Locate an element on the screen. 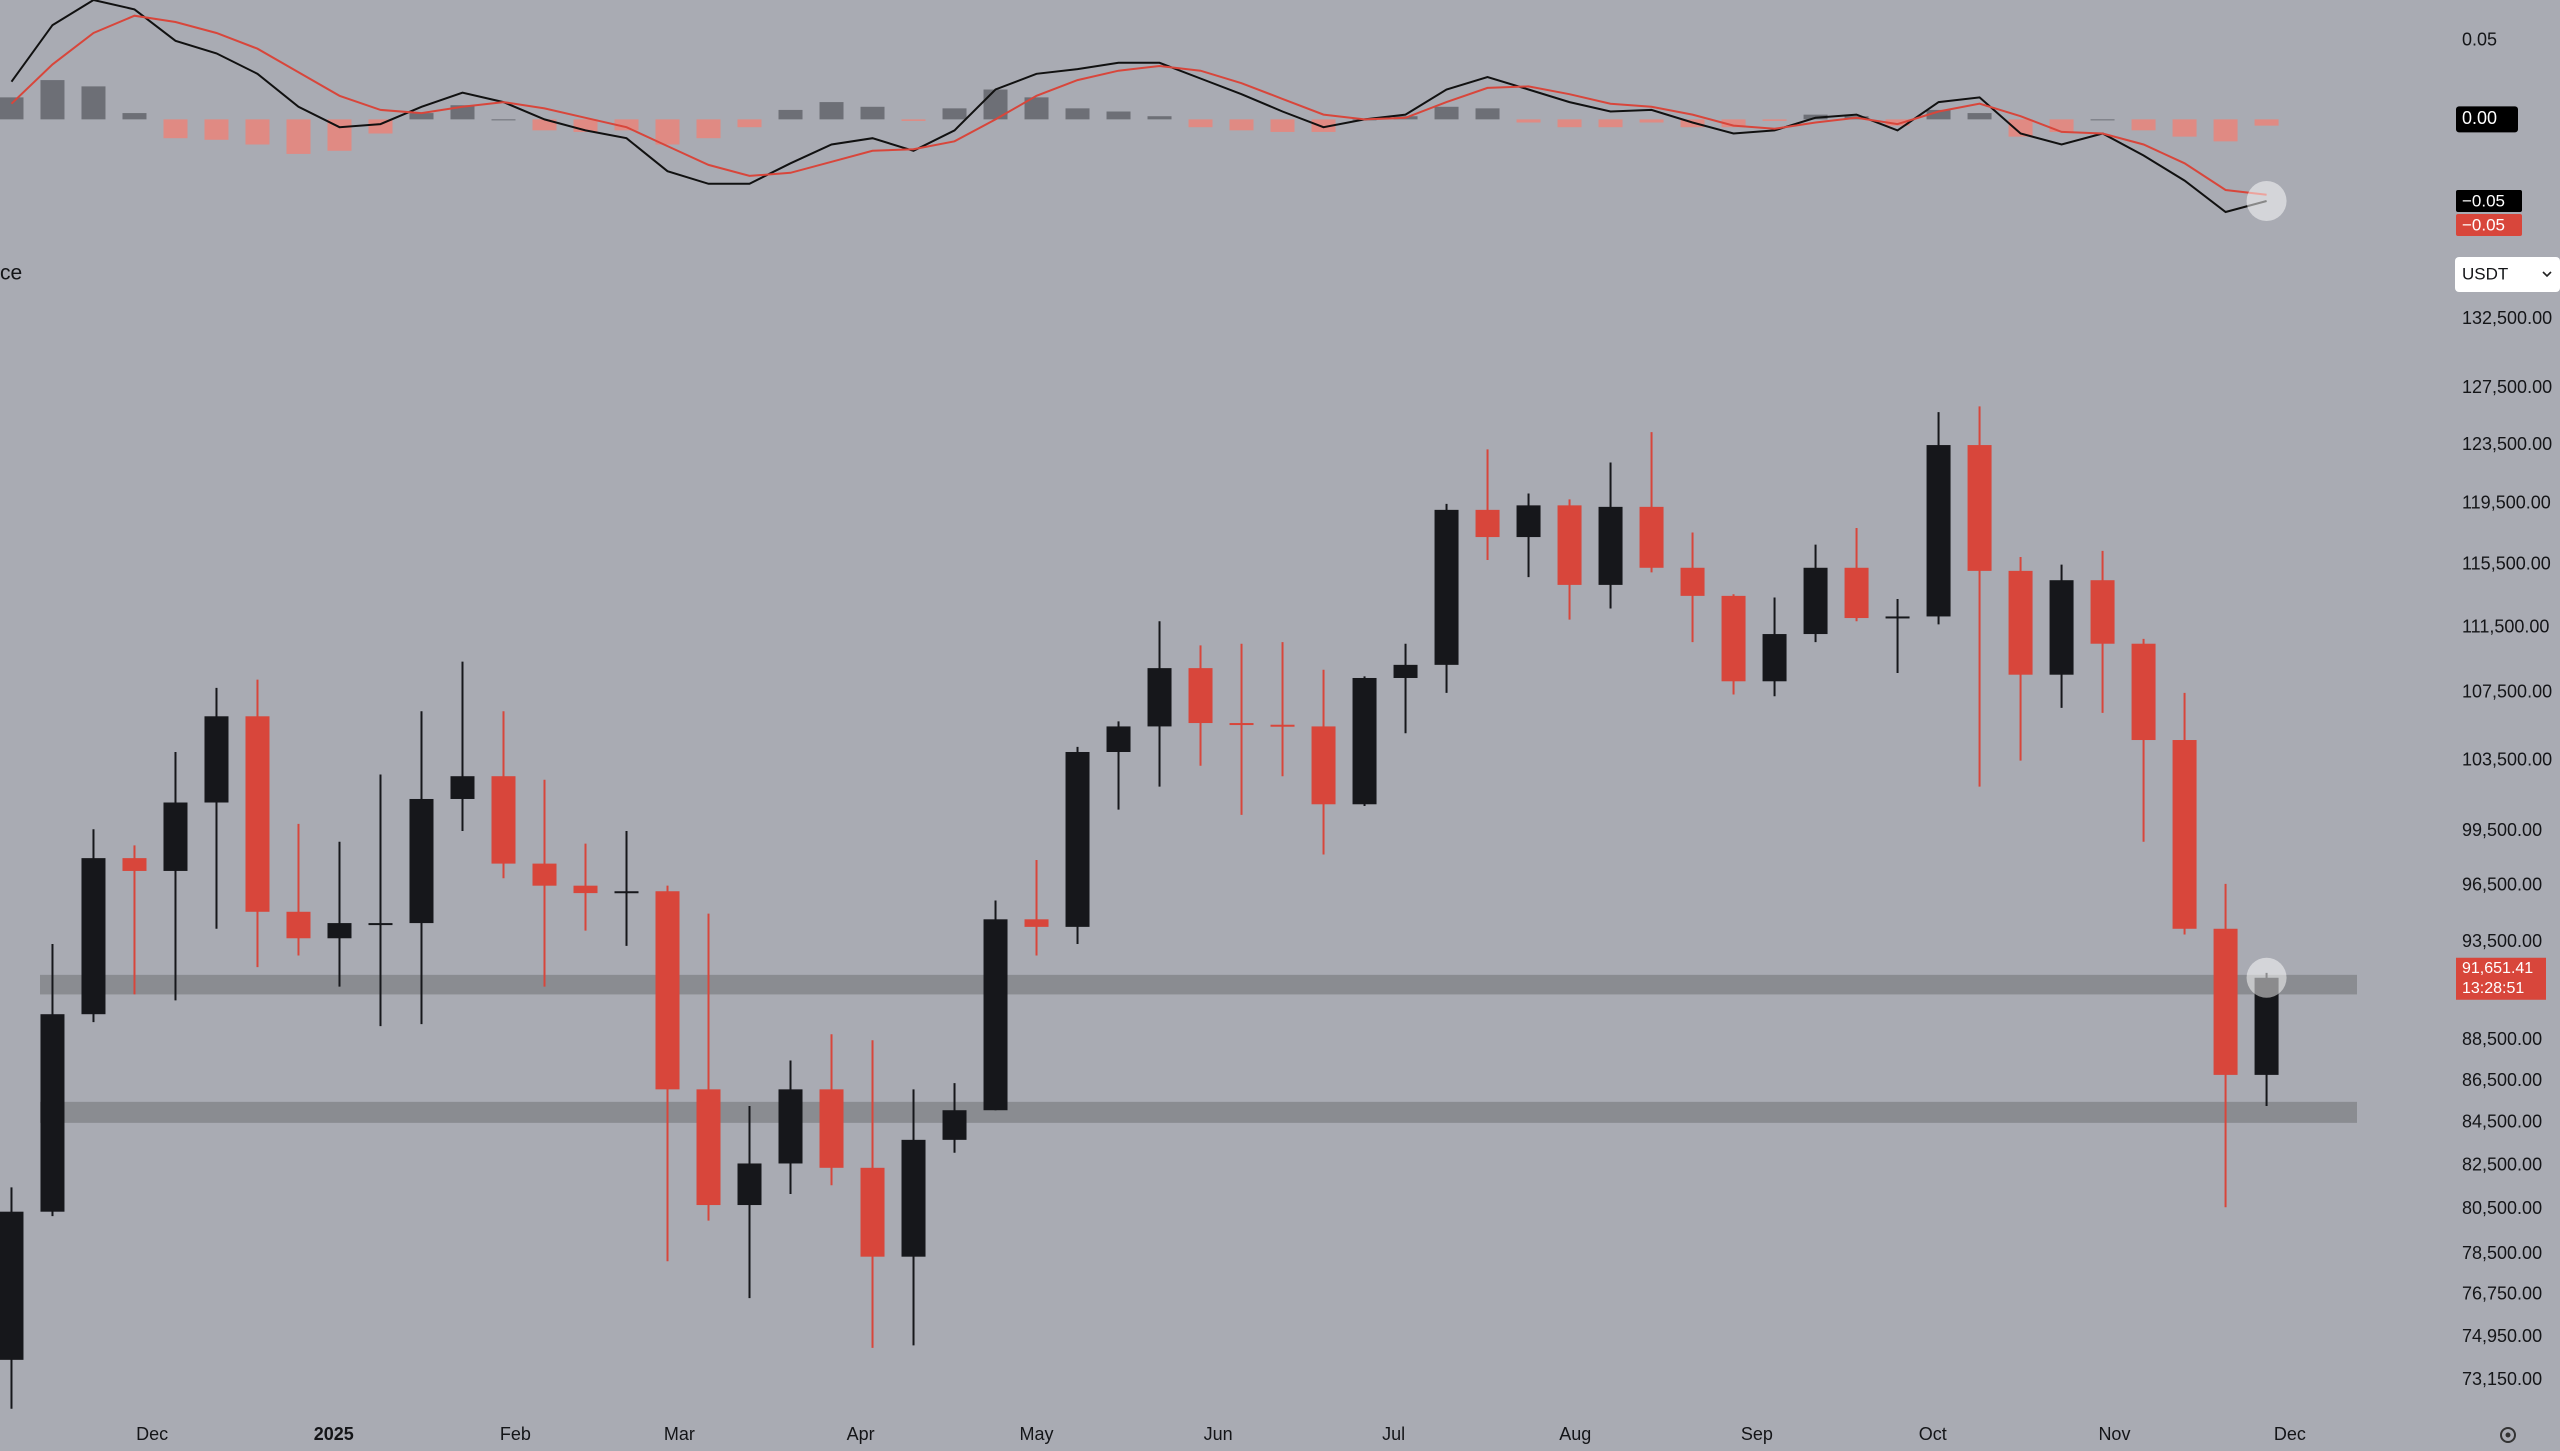 The height and width of the screenshot is (1451, 2560). x-tick-label: 2025 is located at coordinates (334, 1434).